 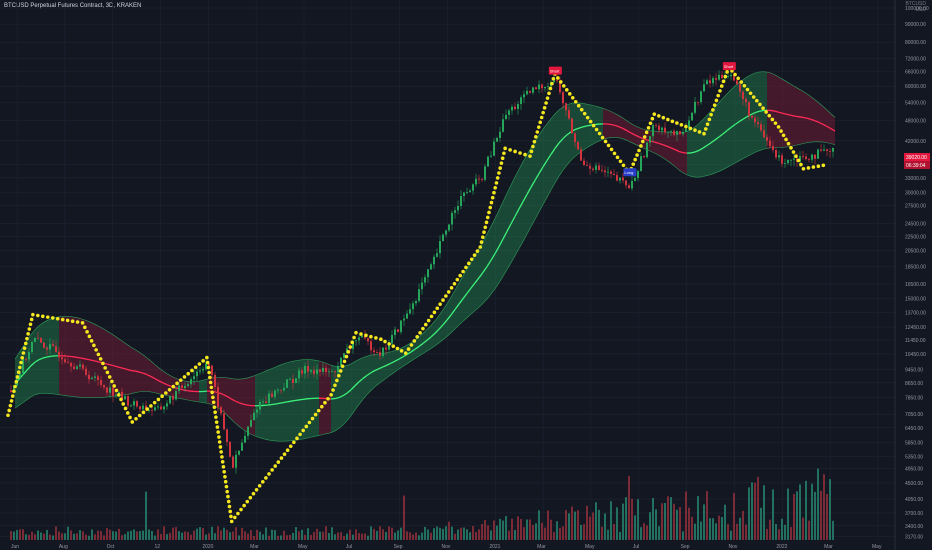 I want to click on last-price-text: 39020.00, so click(x=916, y=158).